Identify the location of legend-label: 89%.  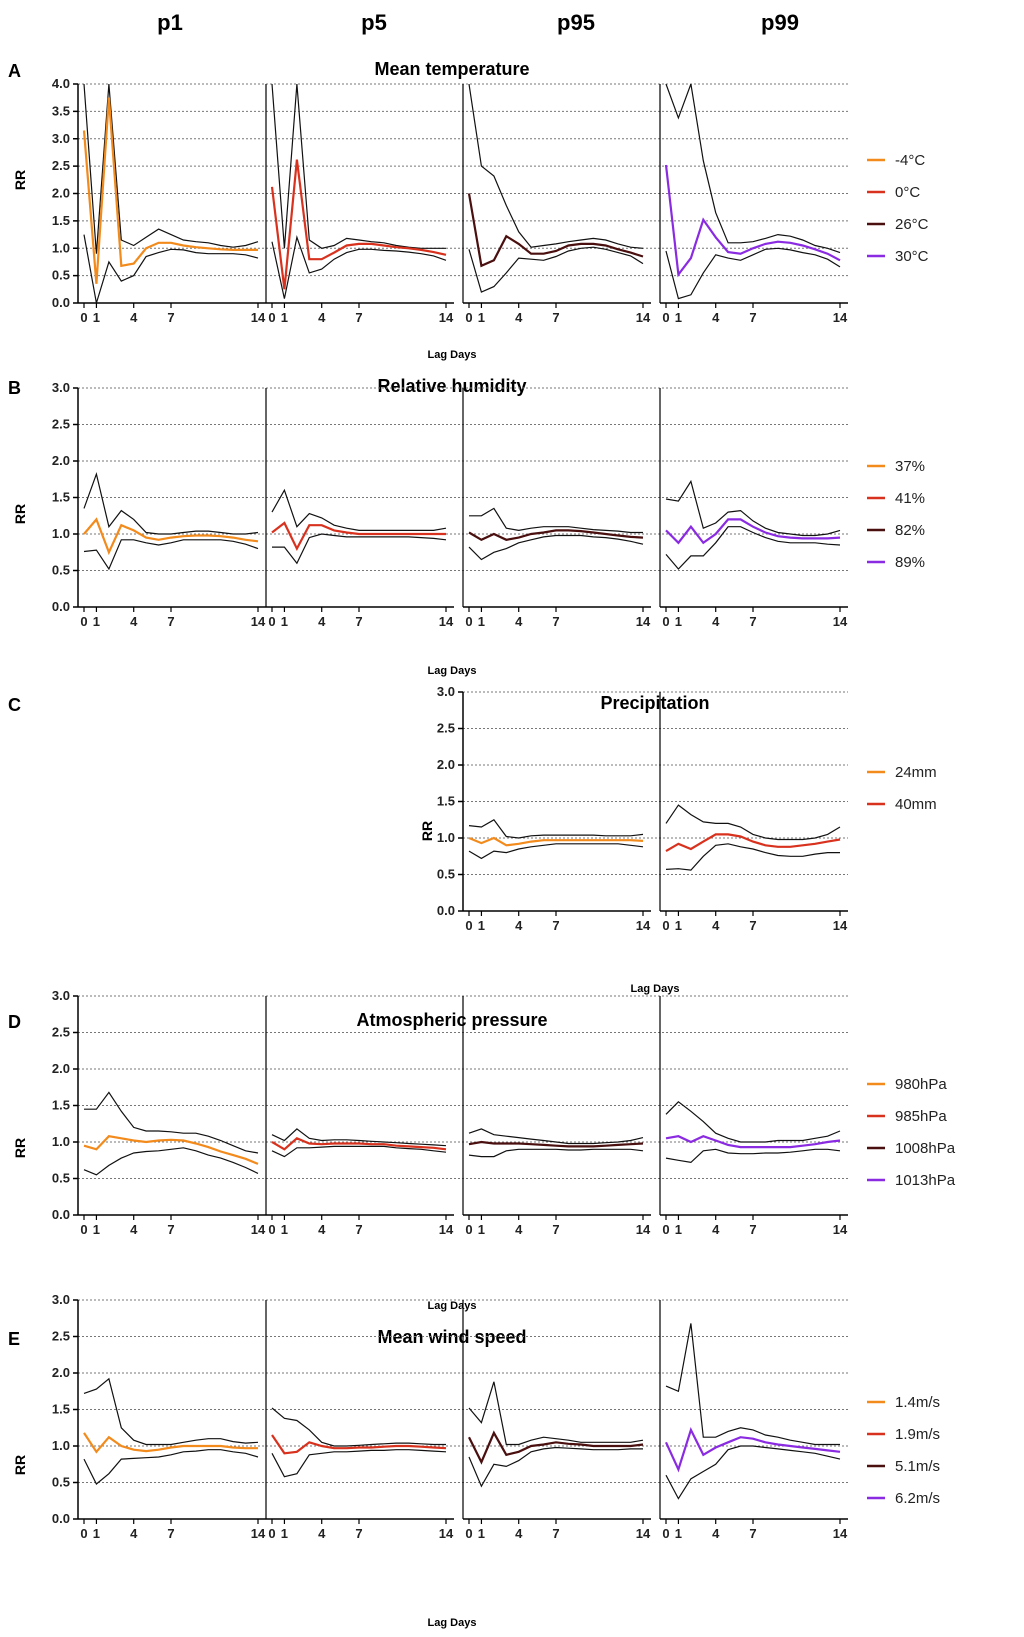
(910, 562).